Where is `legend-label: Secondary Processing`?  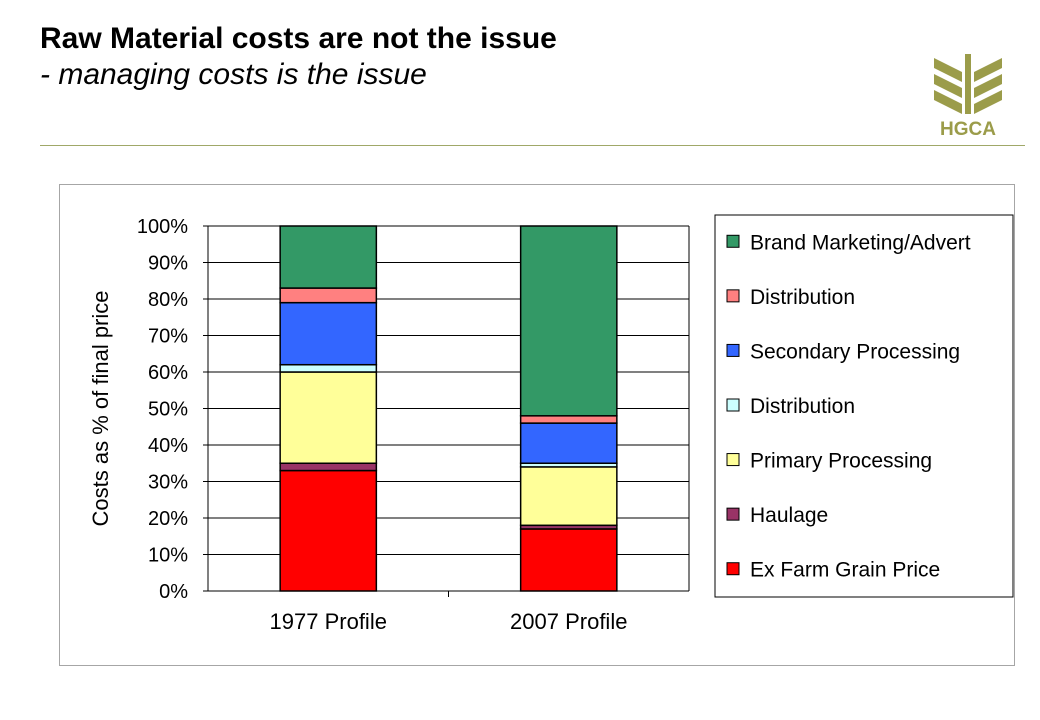 legend-label: Secondary Processing is located at coordinates (855, 351).